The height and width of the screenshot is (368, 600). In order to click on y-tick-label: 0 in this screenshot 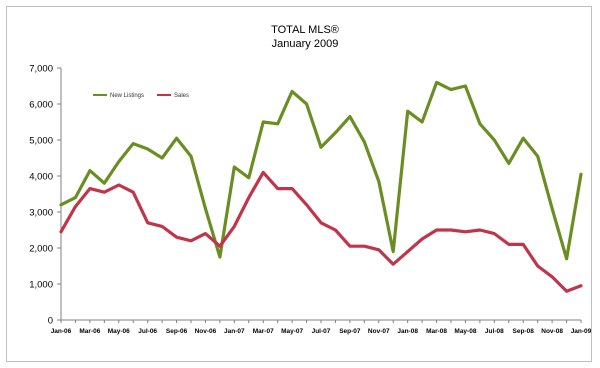, I will do `click(50, 321)`.